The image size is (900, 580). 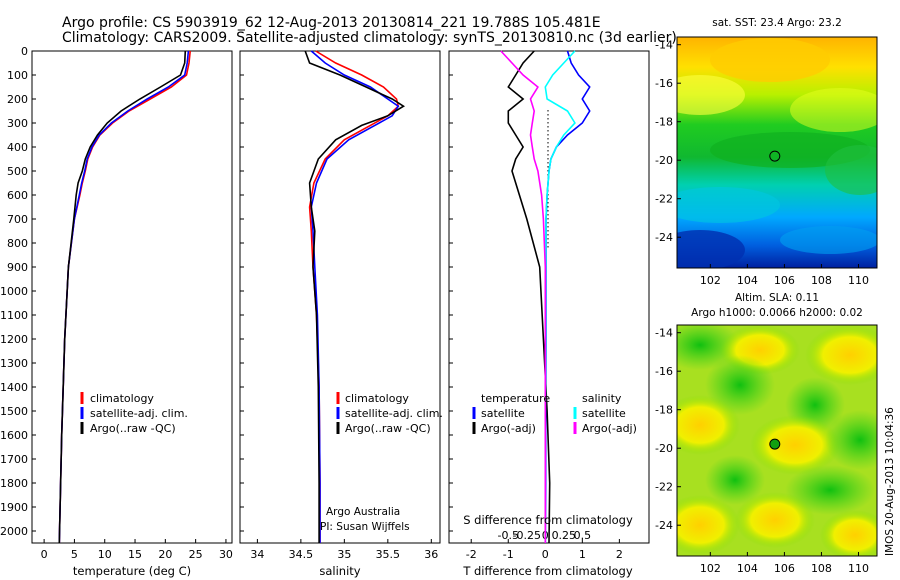 I want to click on timestamp-stamp: IMOS 20-Aug-2013 10:04:36, so click(x=890, y=481).